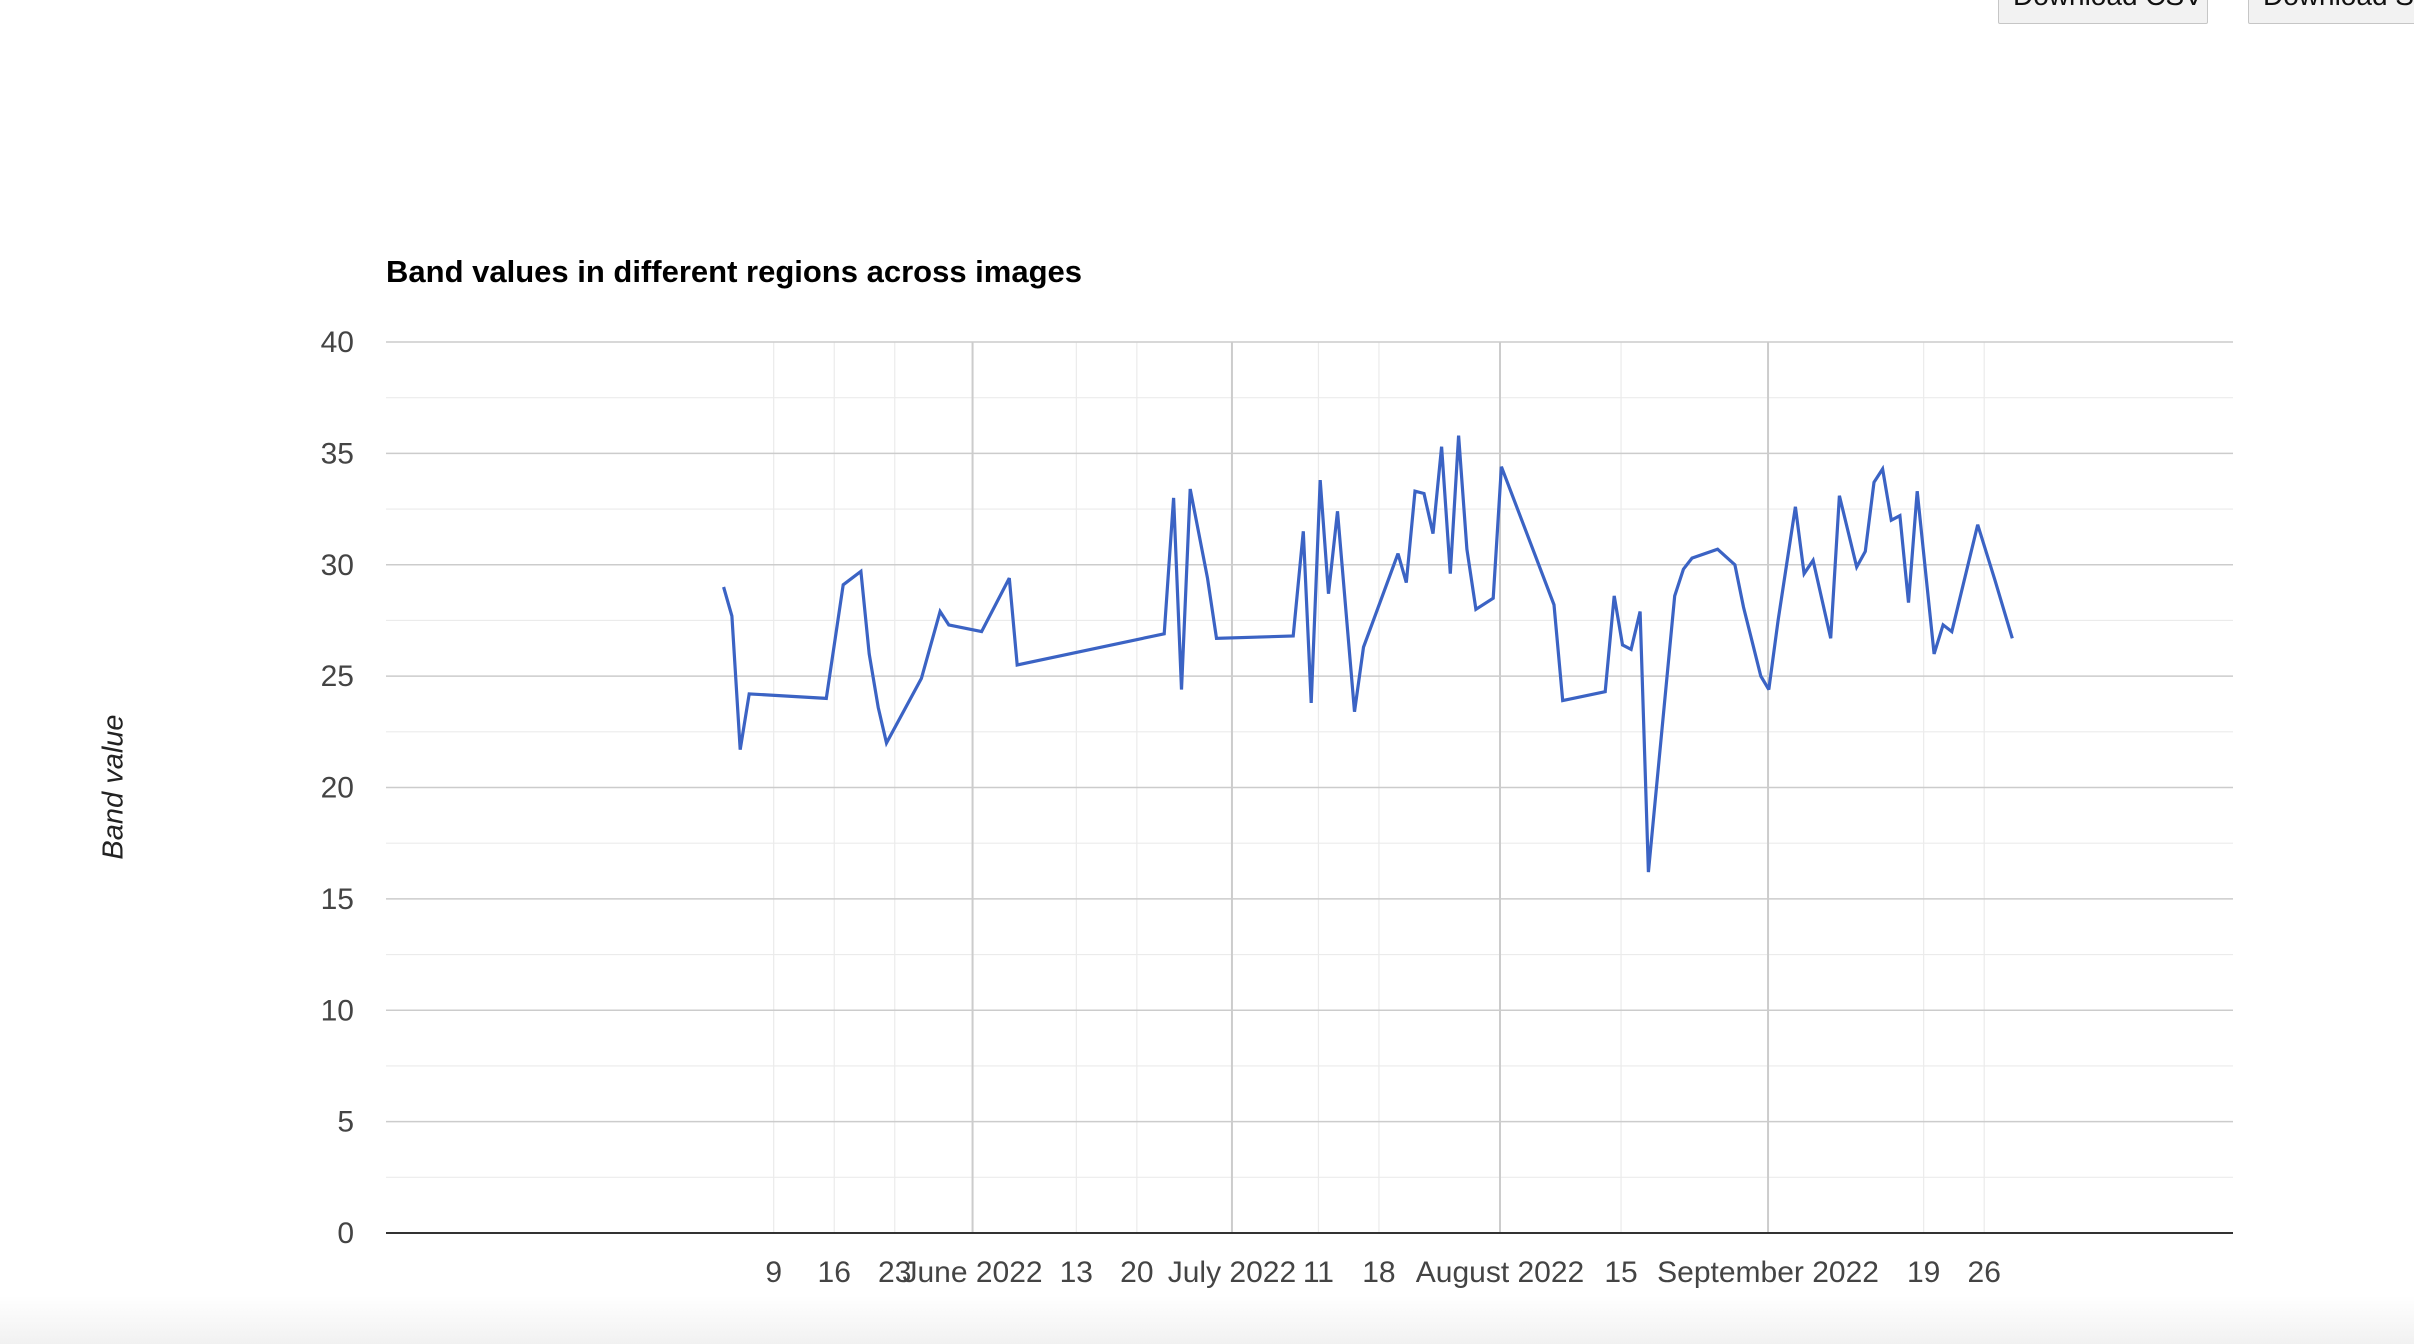  Describe the element at coordinates (337, 342) in the screenshot. I see `y-tick-label: 40` at that location.